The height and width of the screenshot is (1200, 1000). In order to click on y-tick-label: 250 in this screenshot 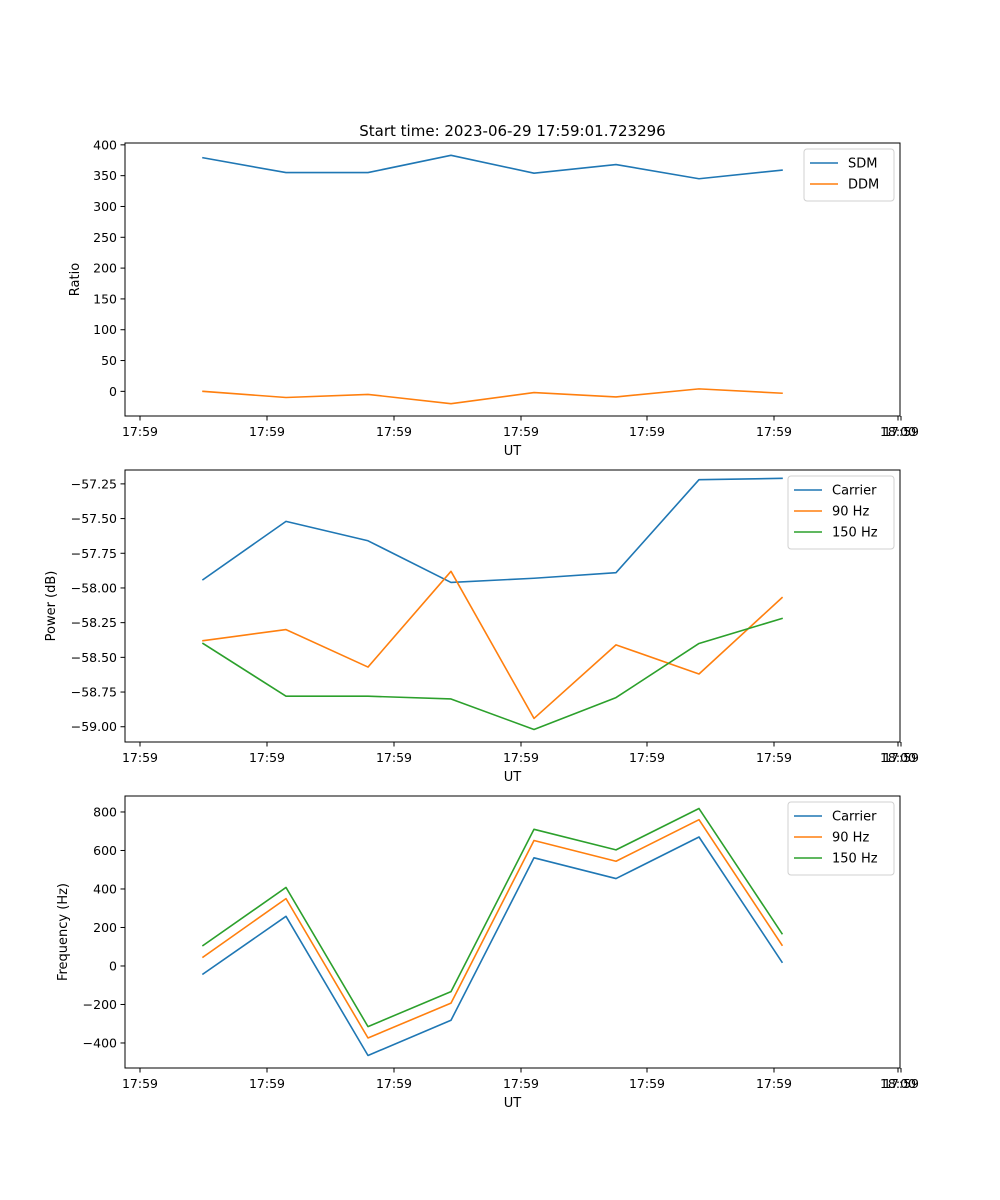, I will do `click(105, 237)`.